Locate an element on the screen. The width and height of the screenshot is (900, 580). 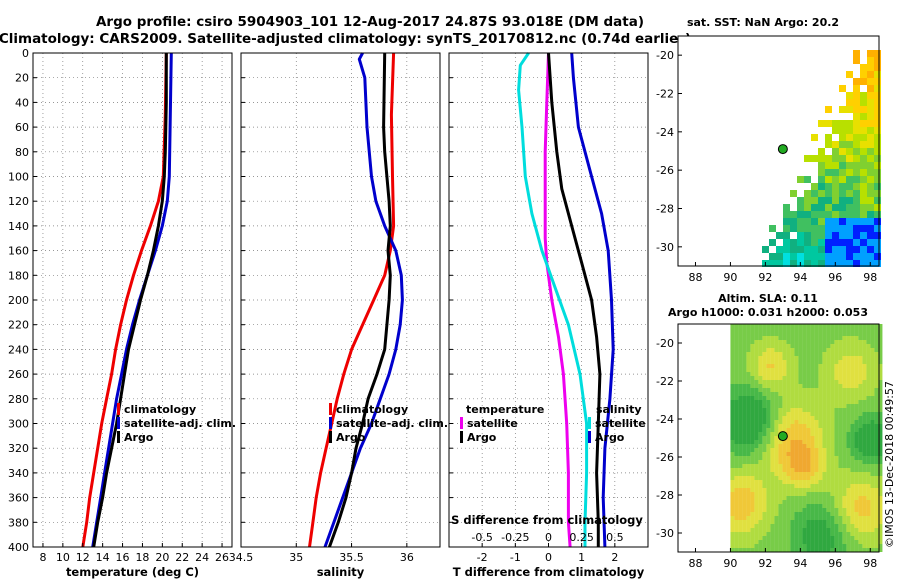
x-tick-label: 14 is located at coordinates (103, 557).